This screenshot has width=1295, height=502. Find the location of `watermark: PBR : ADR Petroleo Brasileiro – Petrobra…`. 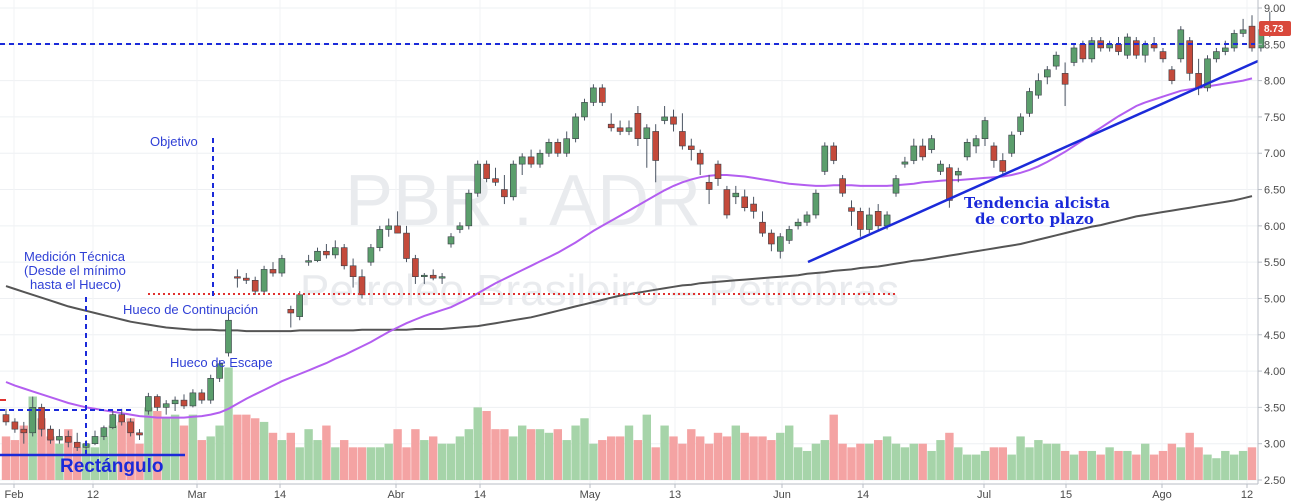

watermark: PBR : ADR Petroleo Brasileiro – Petrobra… is located at coordinates (599, 238).